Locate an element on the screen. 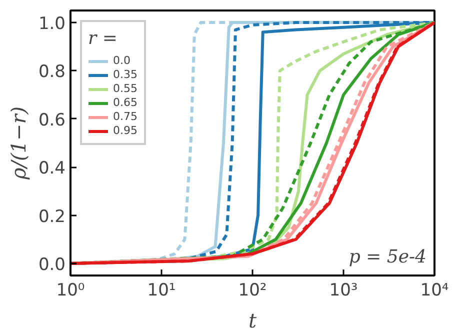 Image resolution: width=459 pixels, height=335 pixels. legend-label: 0.0 is located at coordinates (122, 60).